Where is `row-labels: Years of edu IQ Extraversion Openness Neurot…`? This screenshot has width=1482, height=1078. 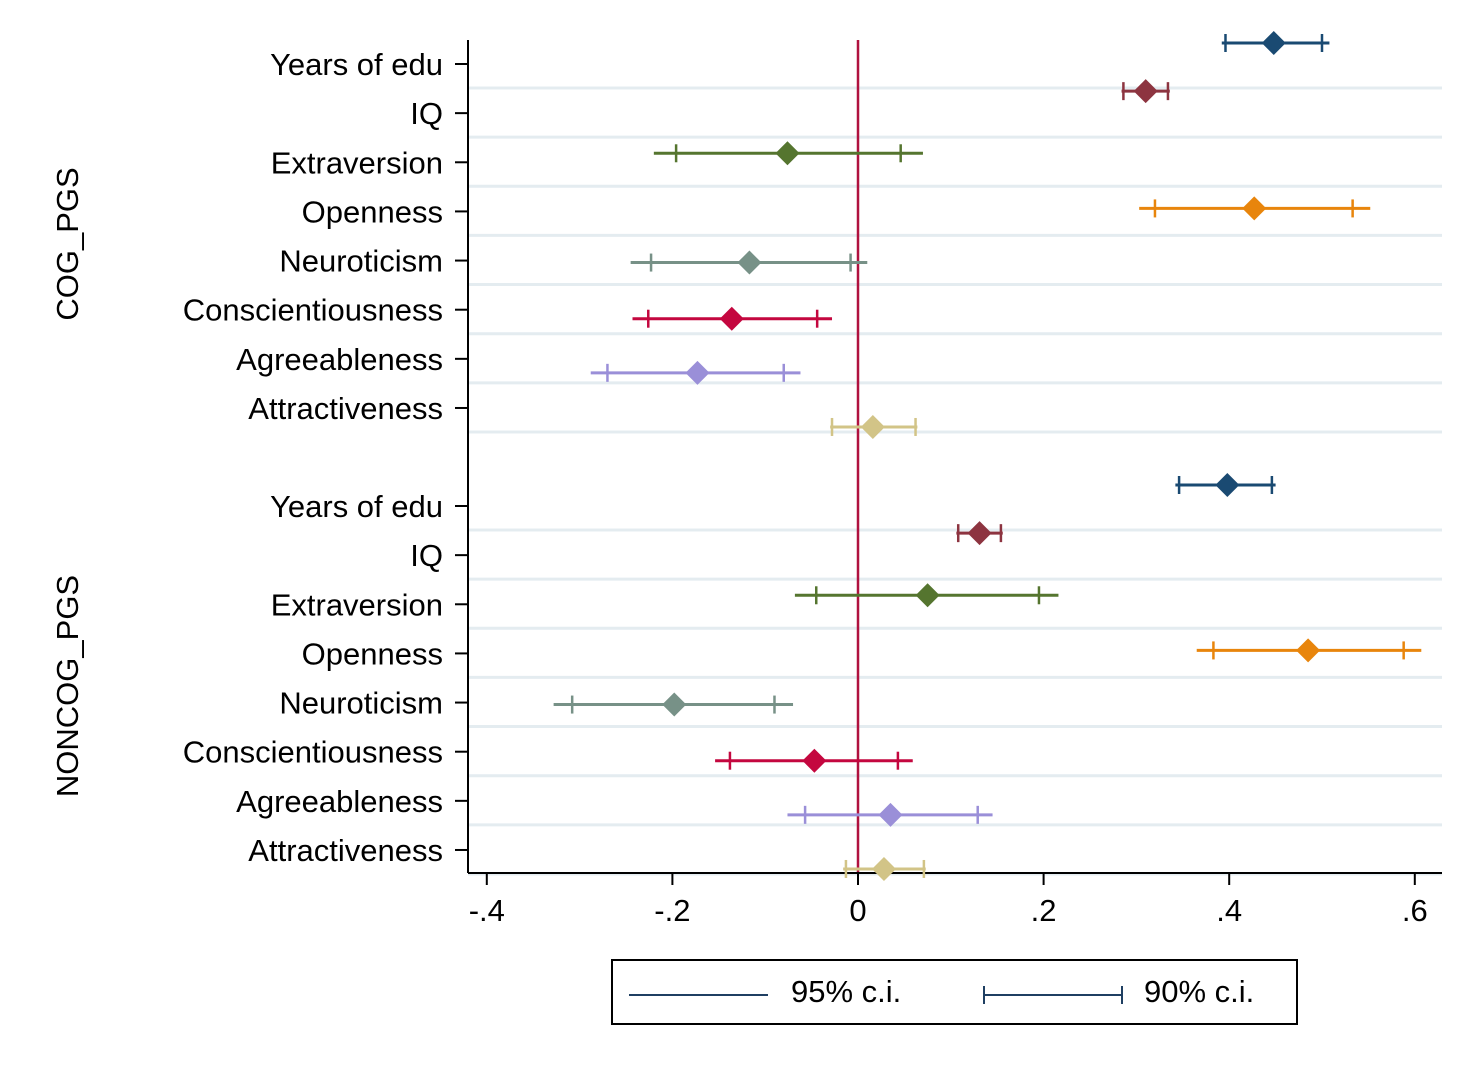 row-labels: Years of edu IQ Extraversion Openness Neurot… is located at coordinates (313, 457).